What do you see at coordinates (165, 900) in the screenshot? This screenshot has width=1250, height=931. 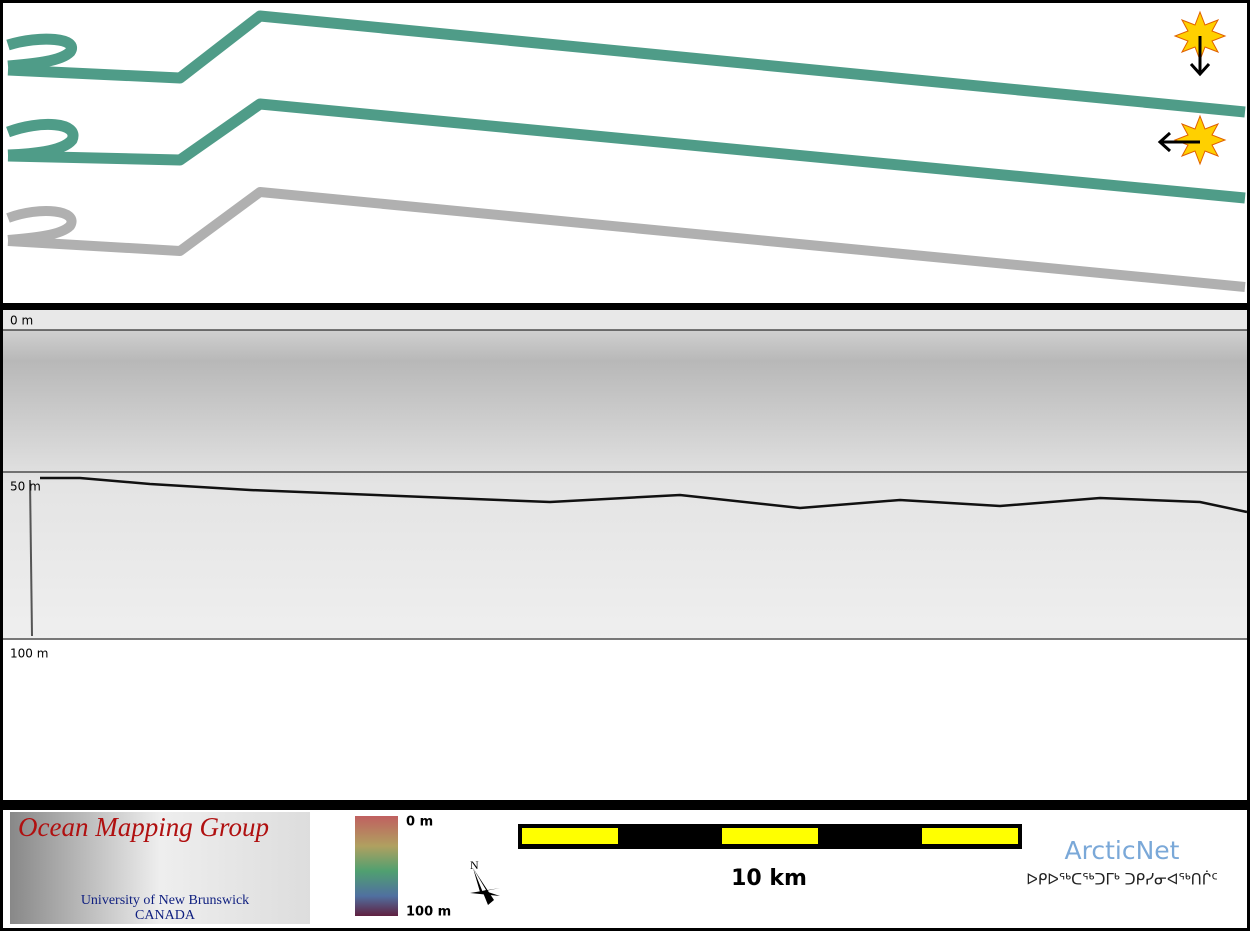 I see `logo-university: University of New Brunswick` at bounding box center [165, 900].